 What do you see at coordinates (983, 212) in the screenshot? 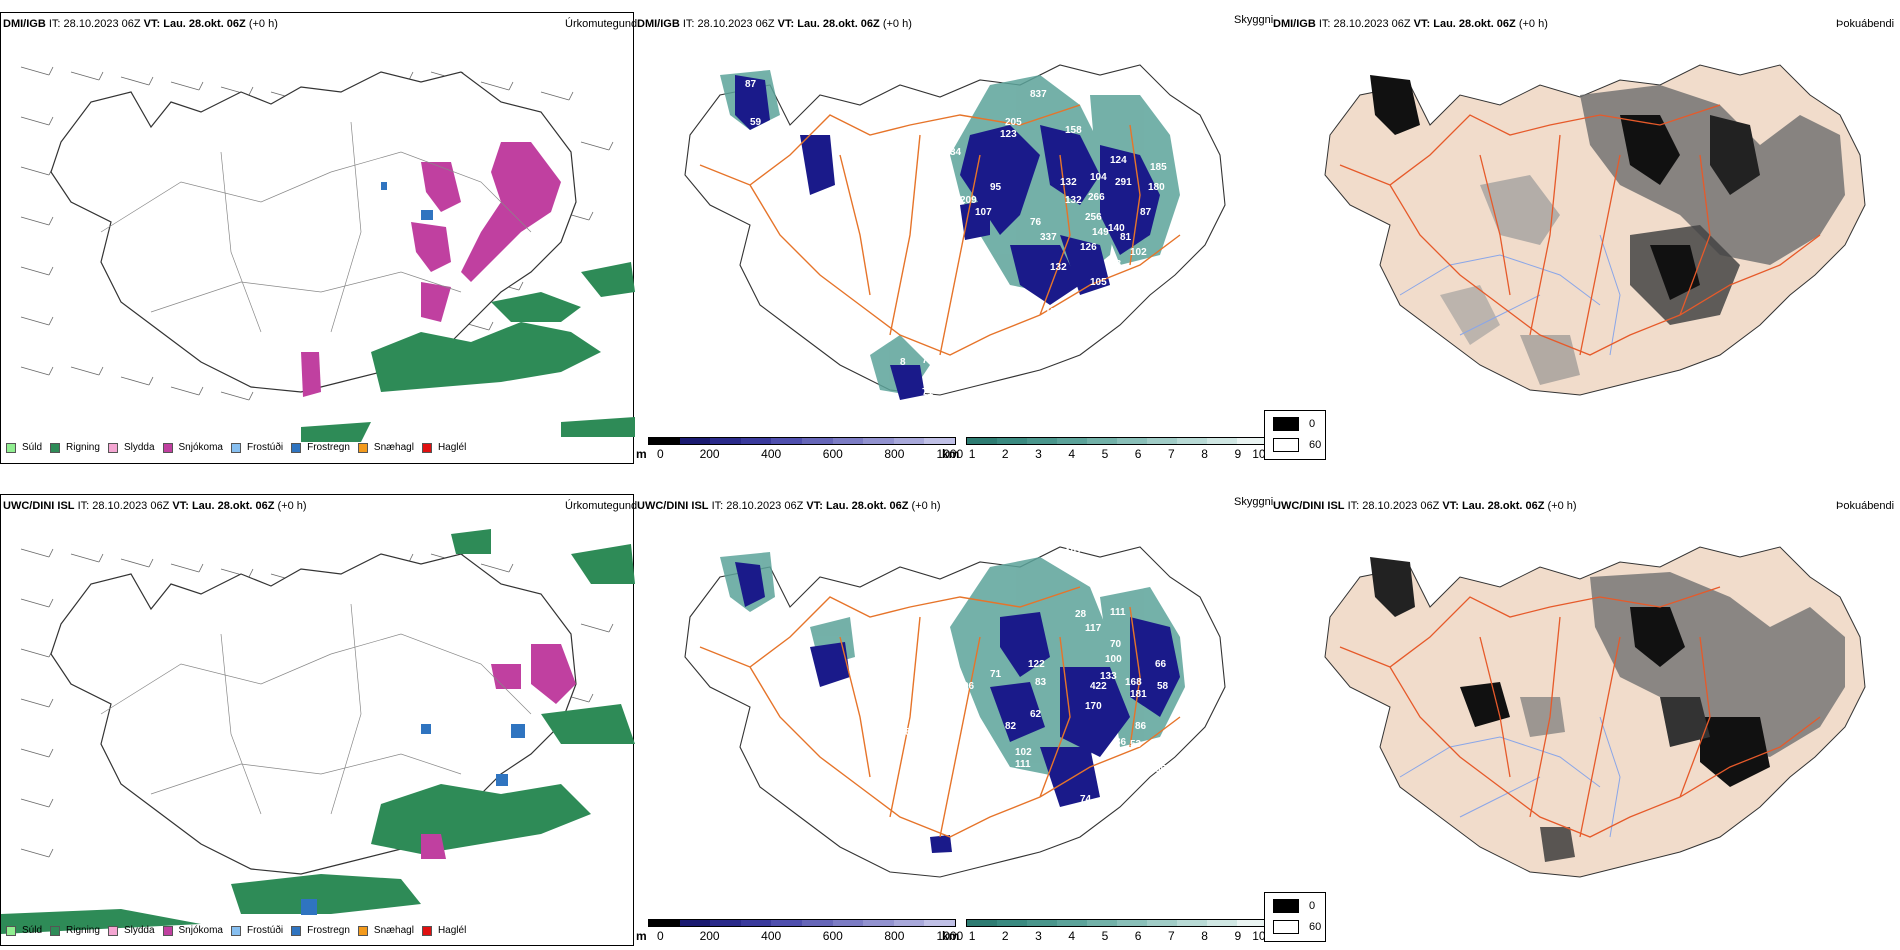
I see `cloud-base-value: 107` at bounding box center [983, 212].